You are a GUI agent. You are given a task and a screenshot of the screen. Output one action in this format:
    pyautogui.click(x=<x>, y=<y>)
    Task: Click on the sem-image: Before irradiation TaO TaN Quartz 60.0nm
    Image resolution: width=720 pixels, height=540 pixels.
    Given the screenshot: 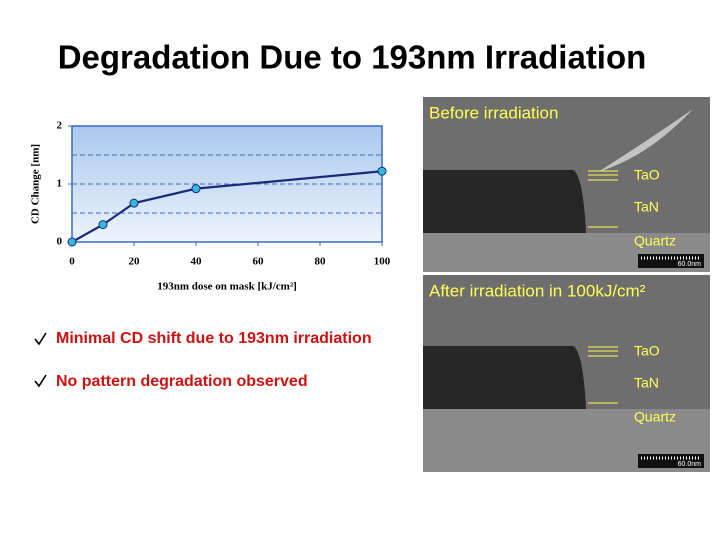 What is the action you would take?
    pyautogui.click(x=566, y=184)
    